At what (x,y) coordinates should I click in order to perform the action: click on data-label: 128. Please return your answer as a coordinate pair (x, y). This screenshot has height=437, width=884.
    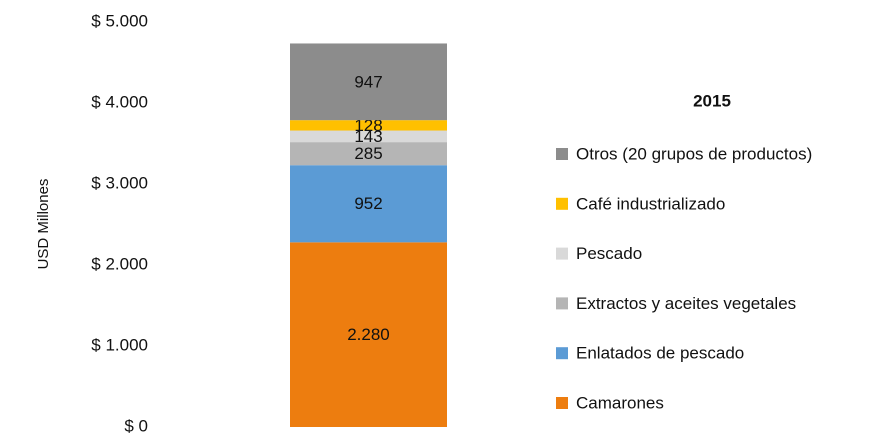
    Looking at the image, I should click on (368, 125).